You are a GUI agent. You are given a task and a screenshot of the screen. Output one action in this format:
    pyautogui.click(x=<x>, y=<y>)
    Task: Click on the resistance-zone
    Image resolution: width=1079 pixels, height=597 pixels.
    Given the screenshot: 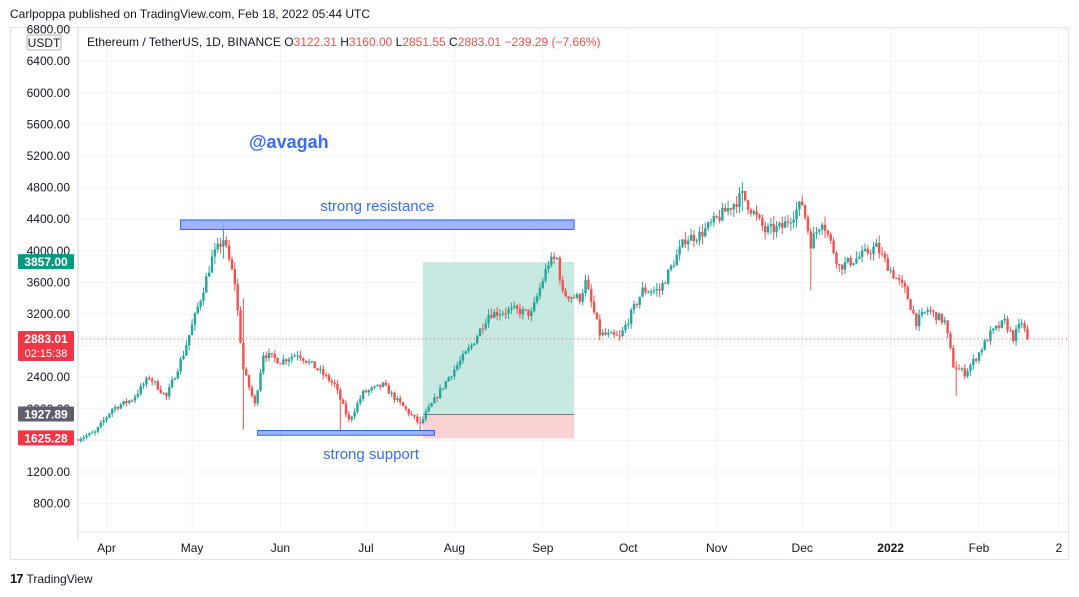 What is the action you would take?
    pyautogui.click(x=377, y=224)
    